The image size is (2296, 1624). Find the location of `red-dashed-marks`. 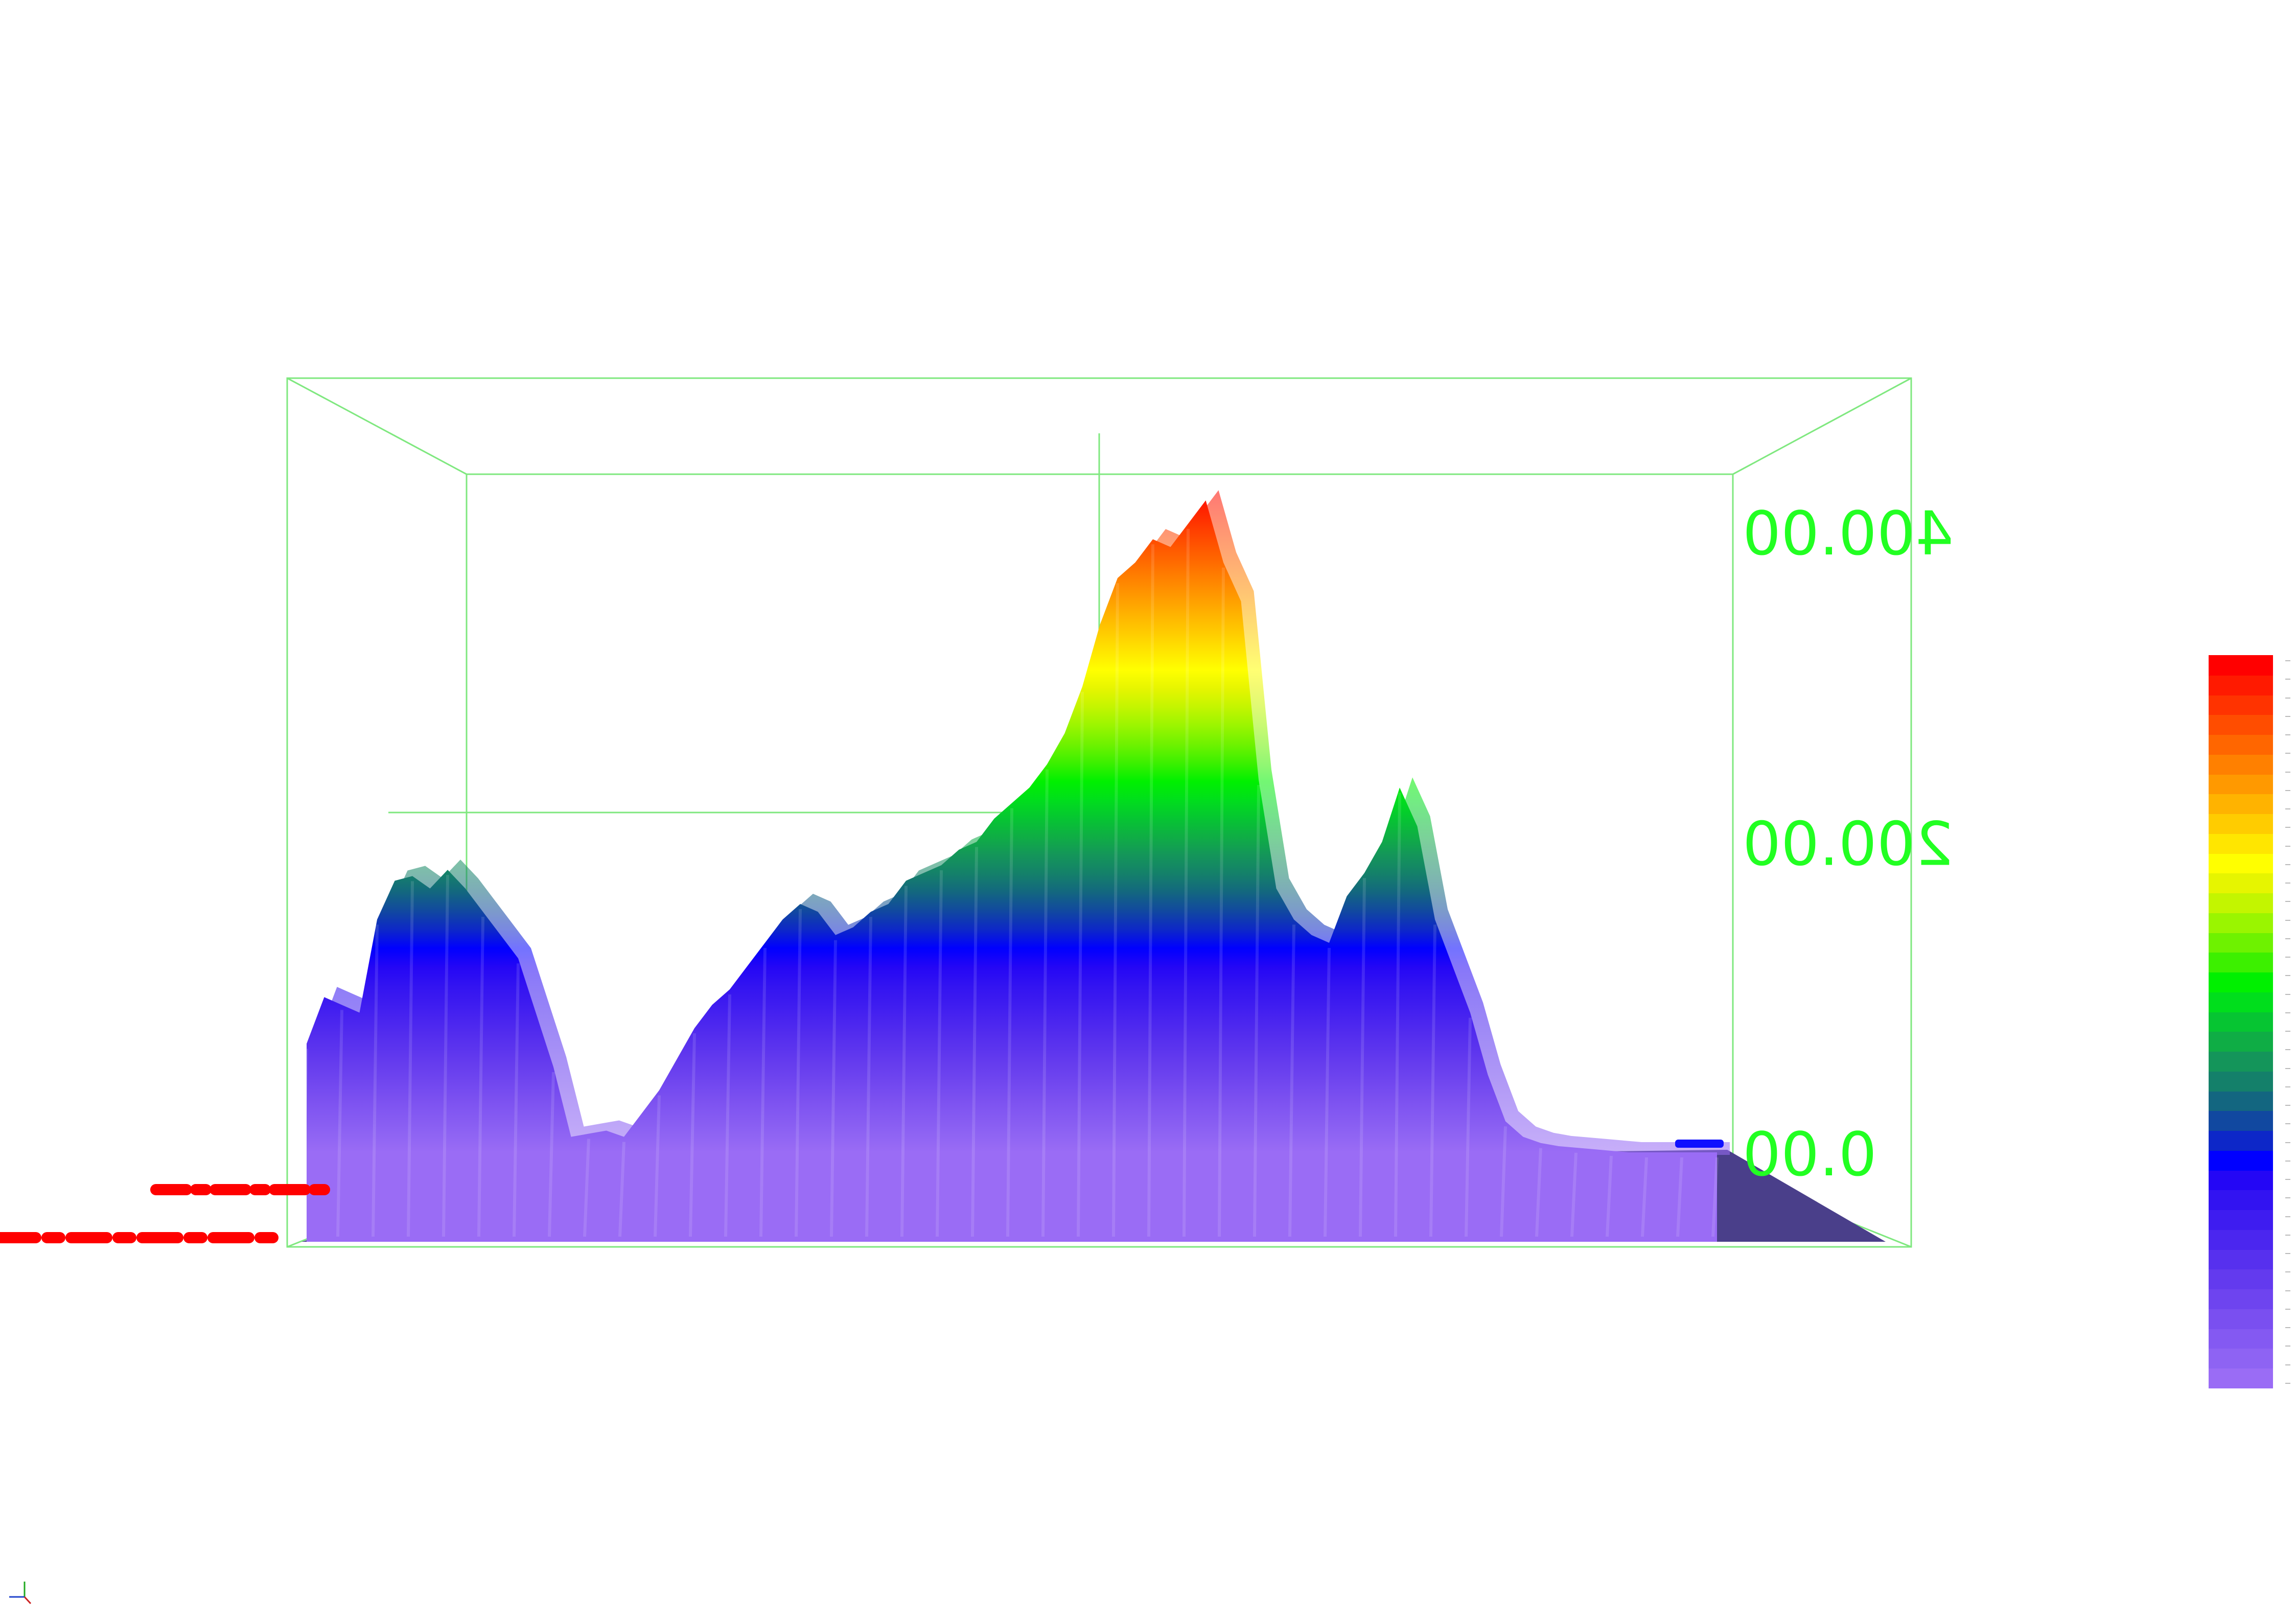

red-dashed-marks is located at coordinates (169, 1213).